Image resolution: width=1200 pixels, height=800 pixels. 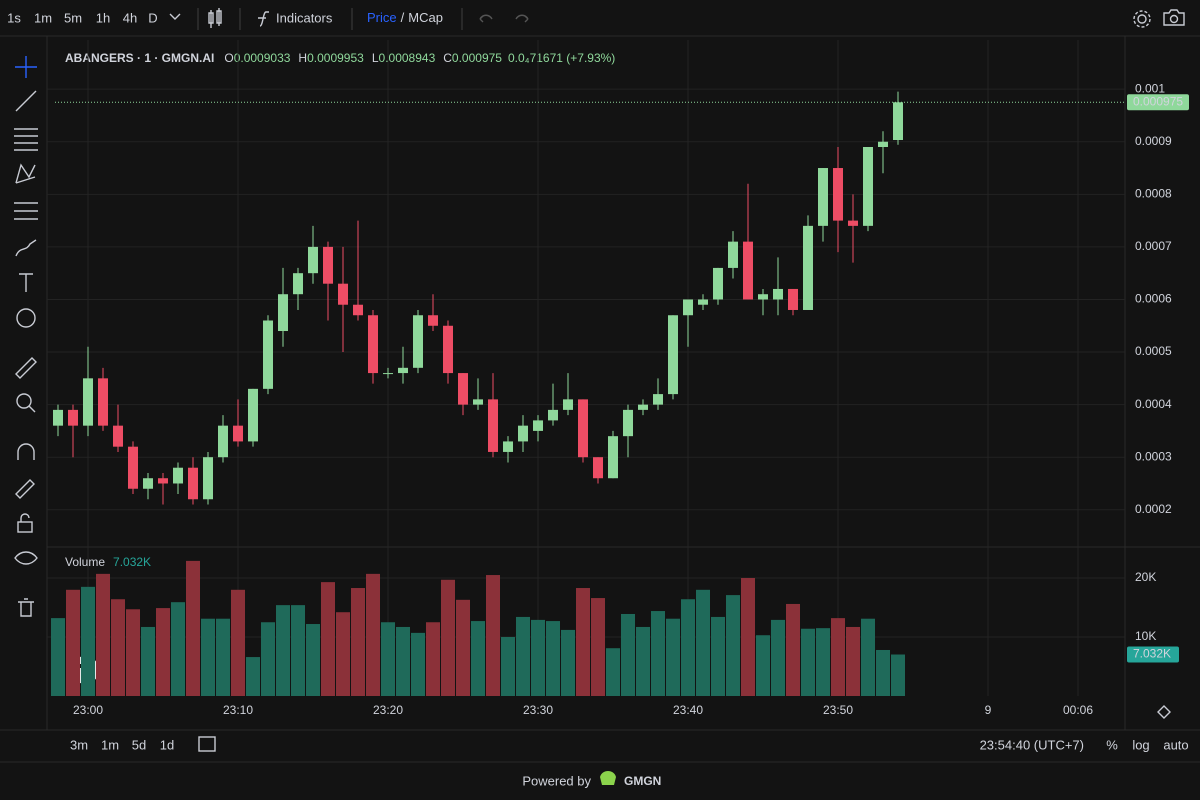 I want to click on brush-tool, so click(x=26, y=248).